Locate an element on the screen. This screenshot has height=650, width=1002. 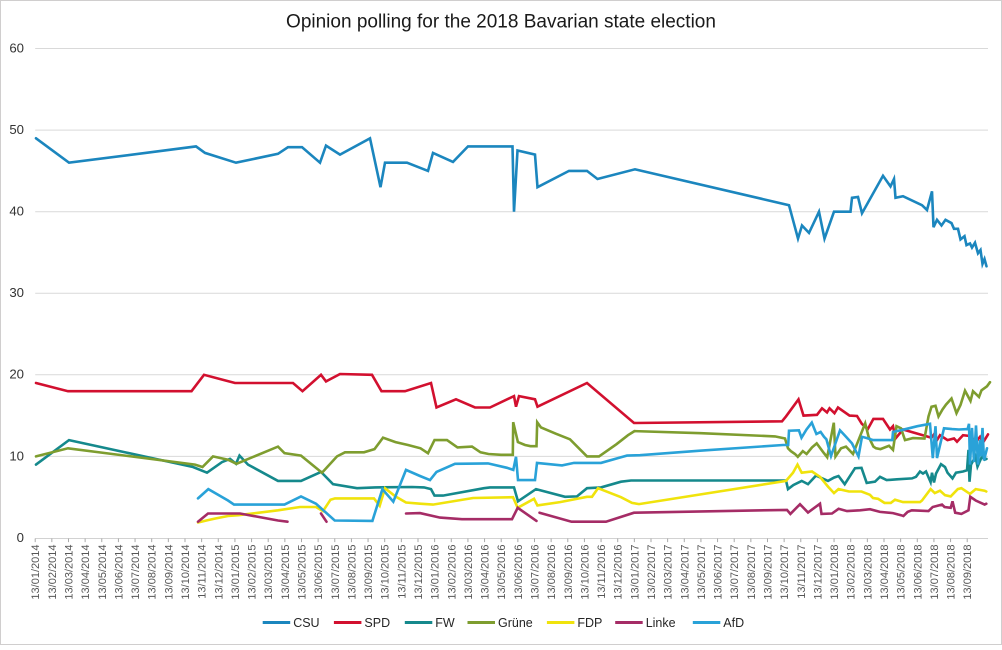
svg-text: 13/04/2016 is located at coordinates (486, 572).